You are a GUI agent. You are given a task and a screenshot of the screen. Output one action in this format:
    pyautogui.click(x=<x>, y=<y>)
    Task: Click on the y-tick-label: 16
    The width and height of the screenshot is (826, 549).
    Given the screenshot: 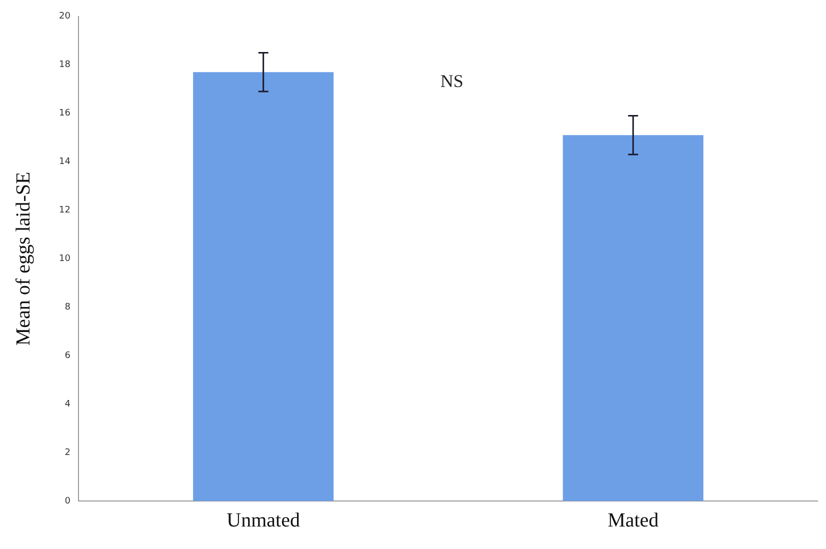 What is the action you would take?
    pyautogui.click(x=65, y=113)
    